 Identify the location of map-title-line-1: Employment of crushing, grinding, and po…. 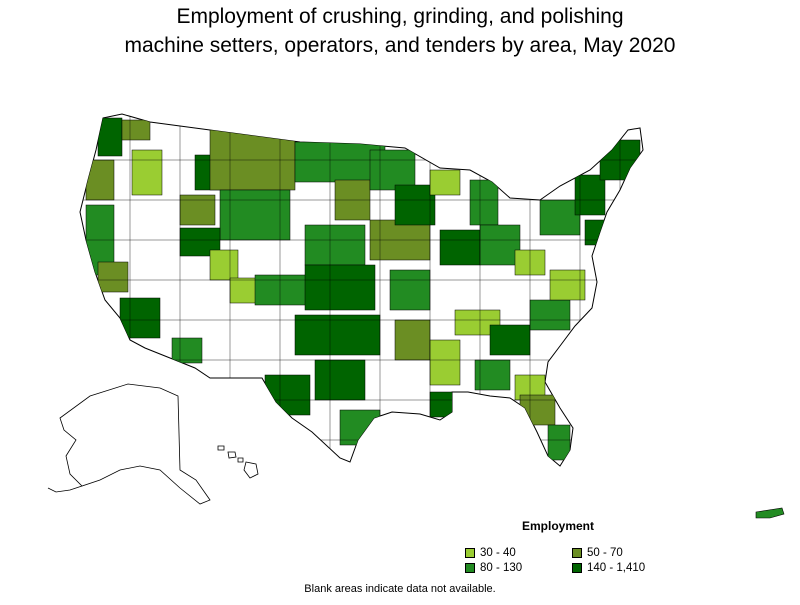
(400, 16).